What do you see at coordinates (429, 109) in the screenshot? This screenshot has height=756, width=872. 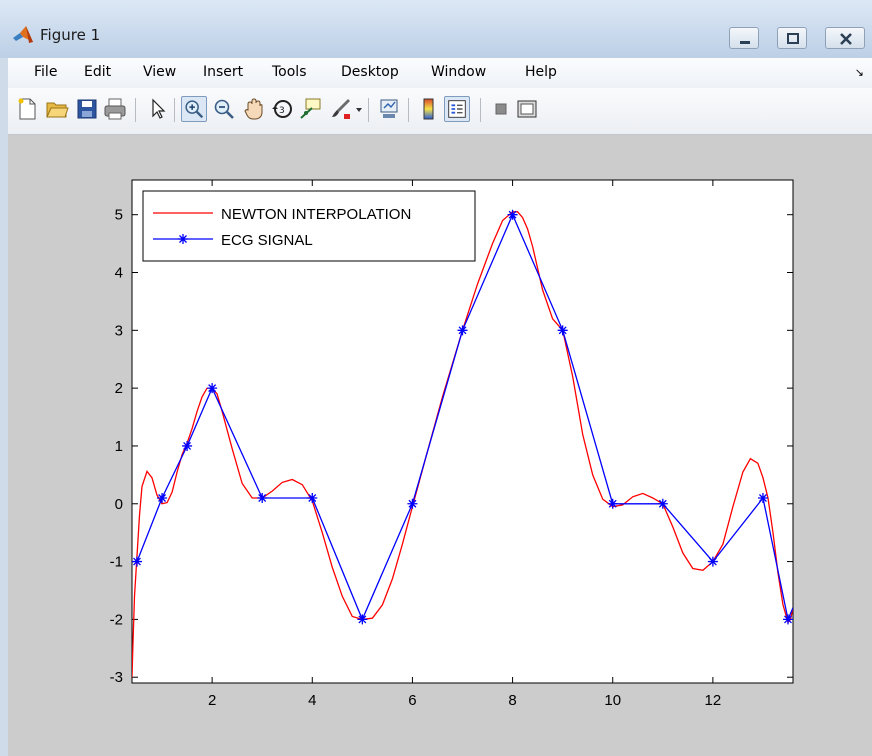 I see `insert-colorbar-icon` at bounding box center [429, 109].